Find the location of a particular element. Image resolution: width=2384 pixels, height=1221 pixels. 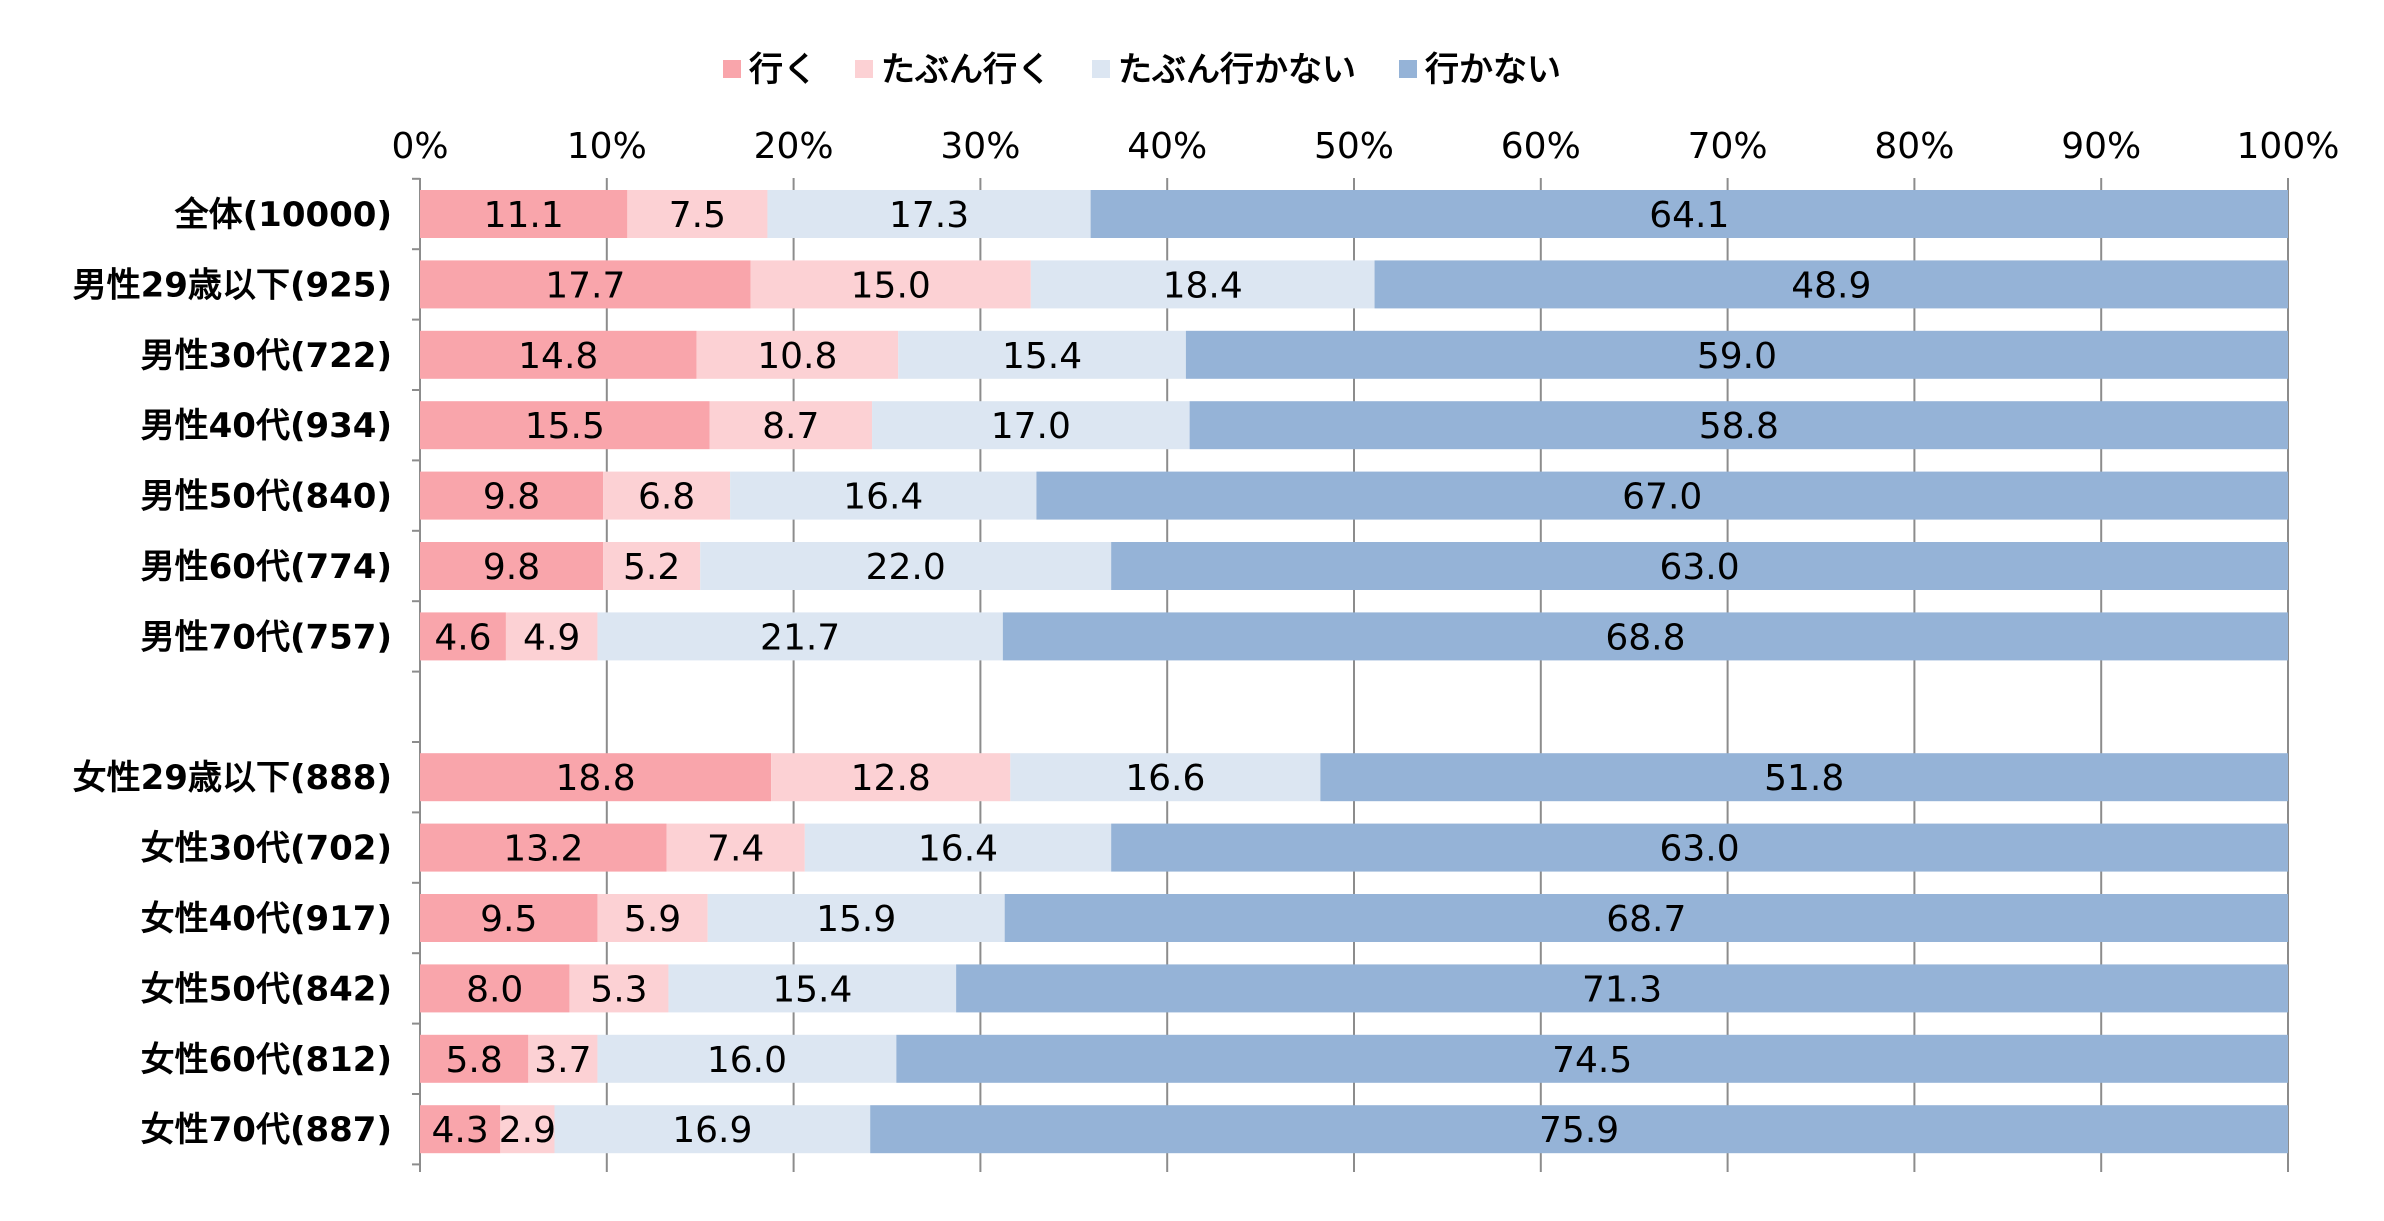

data-label: 59.0 is located at coordinates (1737, 356).